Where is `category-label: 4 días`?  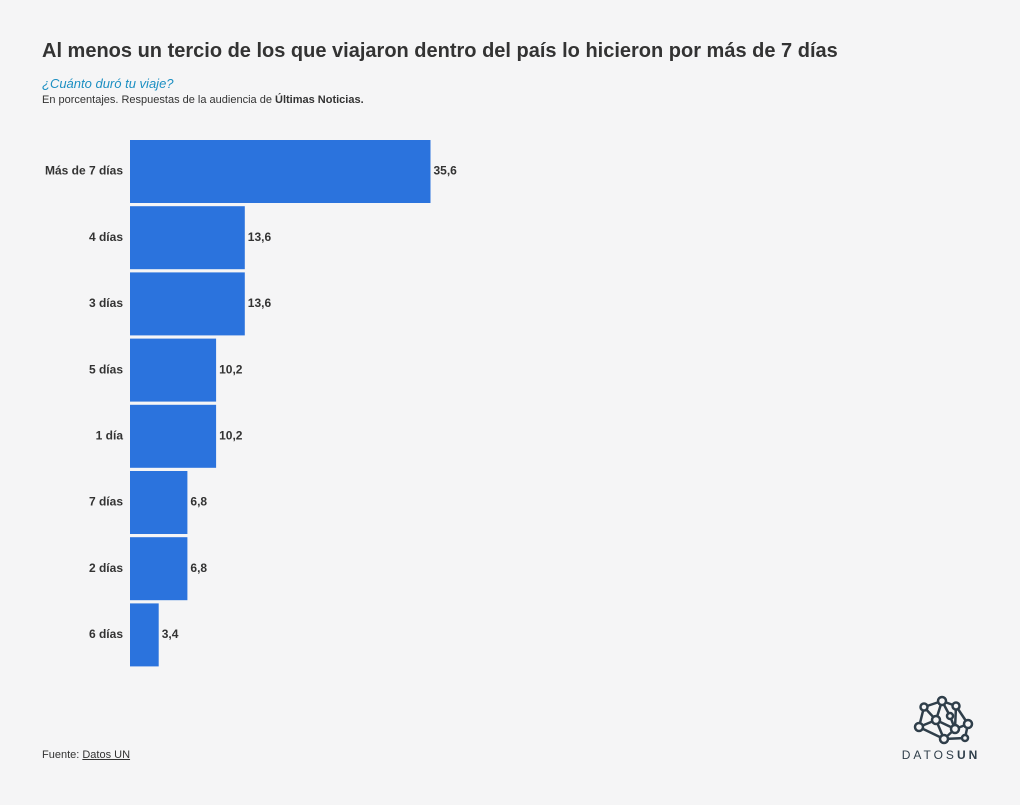 category-label: 4 días is located at coordinates (106, 237).